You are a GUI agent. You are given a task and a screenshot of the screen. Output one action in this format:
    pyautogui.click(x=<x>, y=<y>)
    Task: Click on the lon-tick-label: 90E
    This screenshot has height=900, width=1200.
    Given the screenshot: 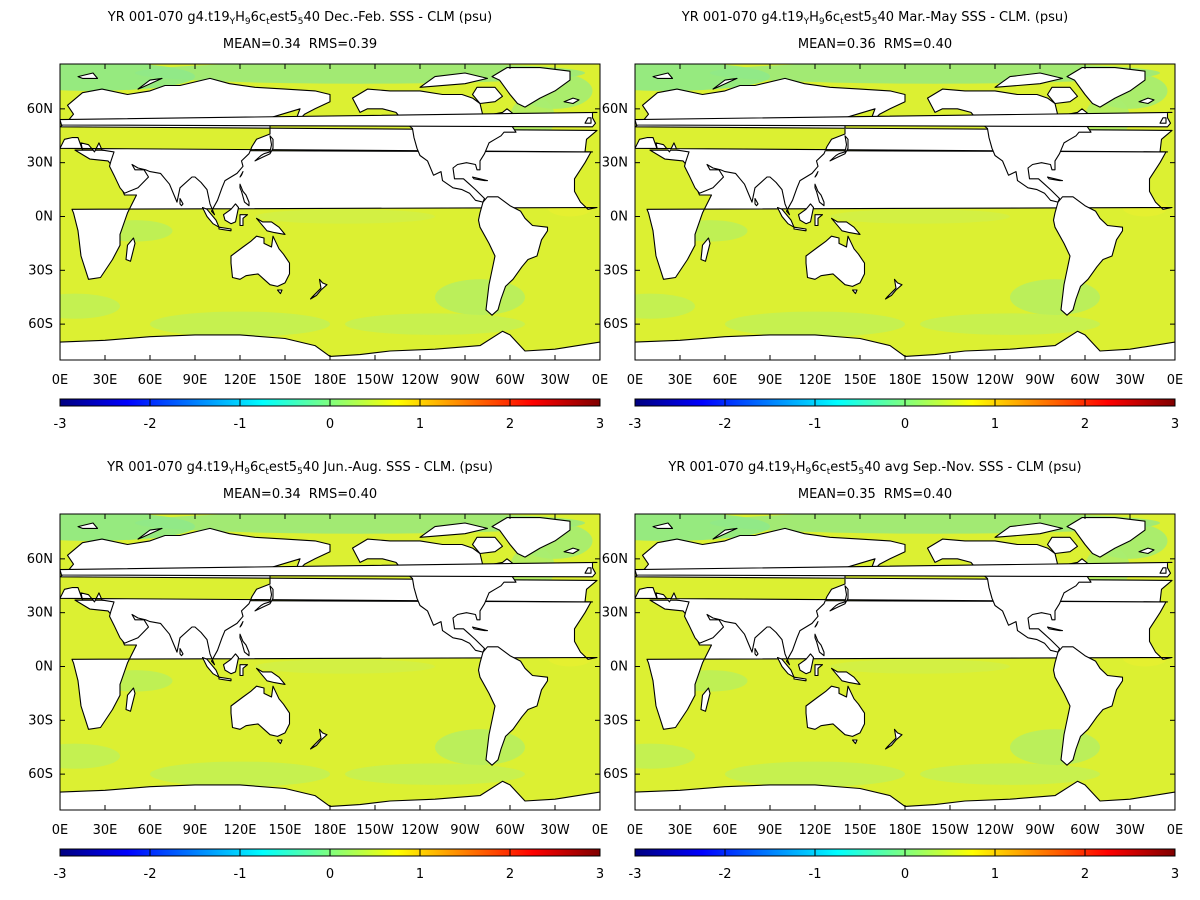 What is the action you would take?
    pyautogui.click(x=770, y=830)
    